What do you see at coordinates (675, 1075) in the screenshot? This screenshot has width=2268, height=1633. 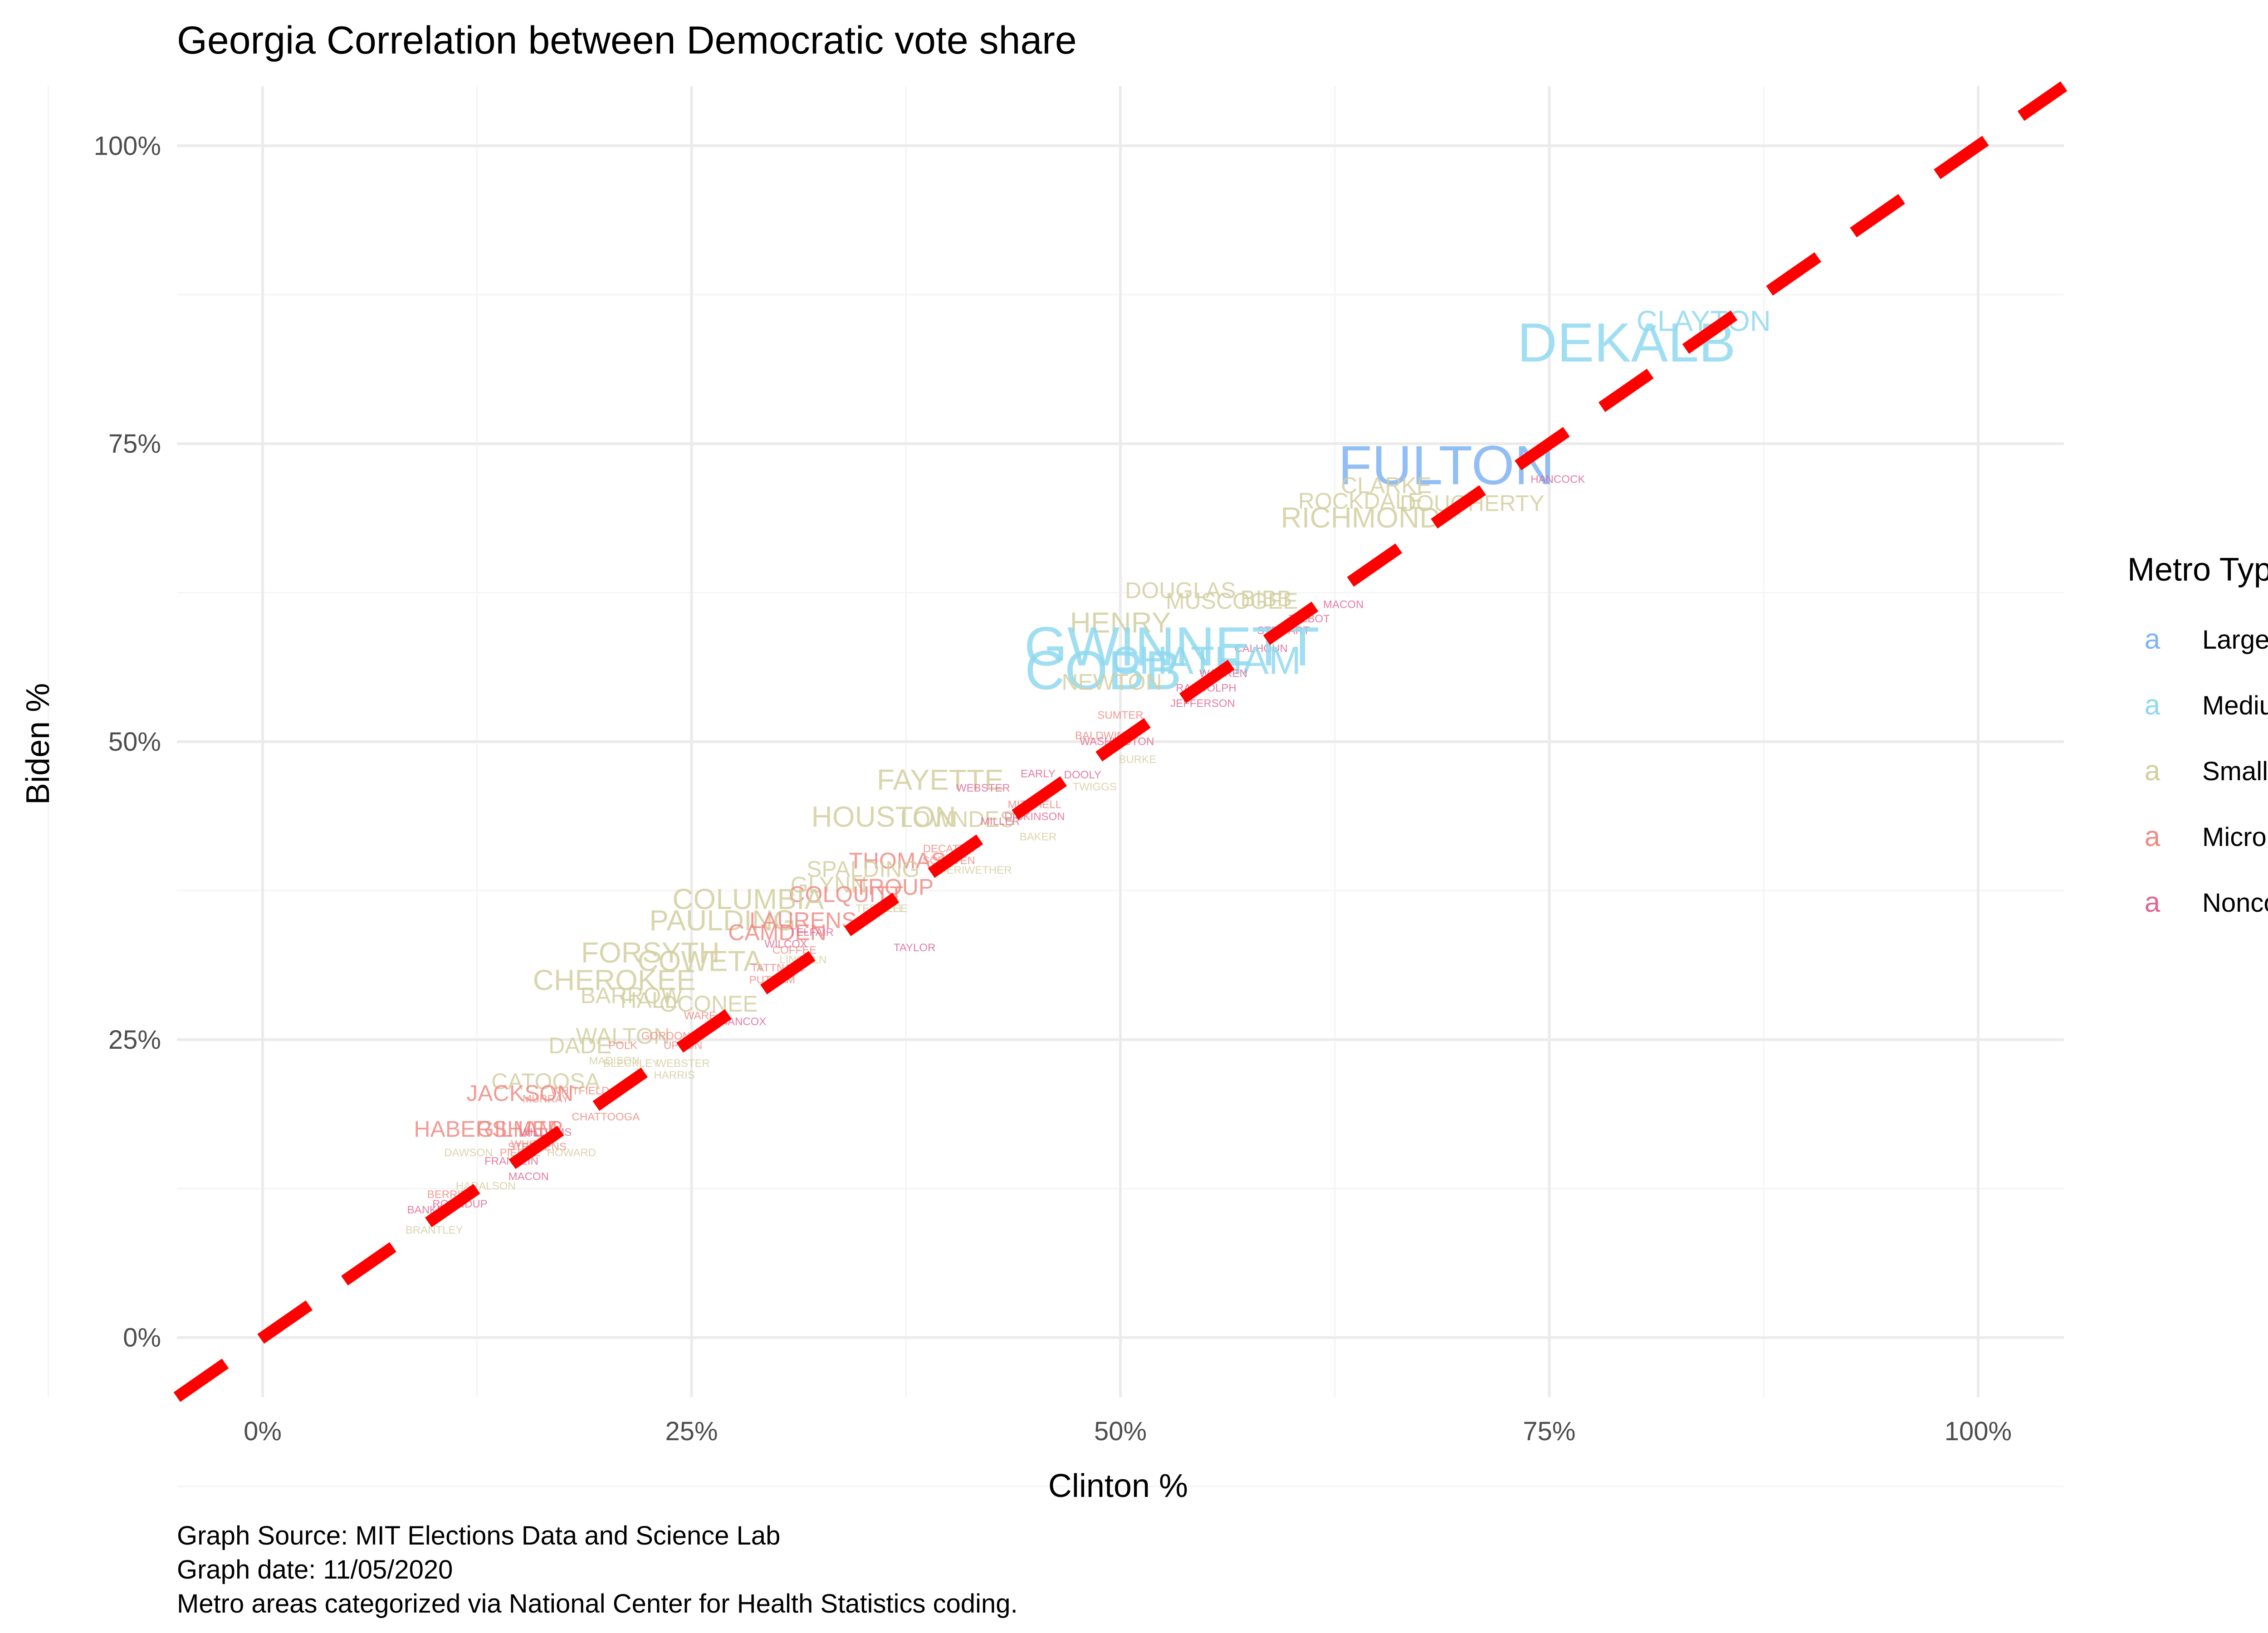 I see `county-label: HARRIS` at bounding box center [675, 1075].